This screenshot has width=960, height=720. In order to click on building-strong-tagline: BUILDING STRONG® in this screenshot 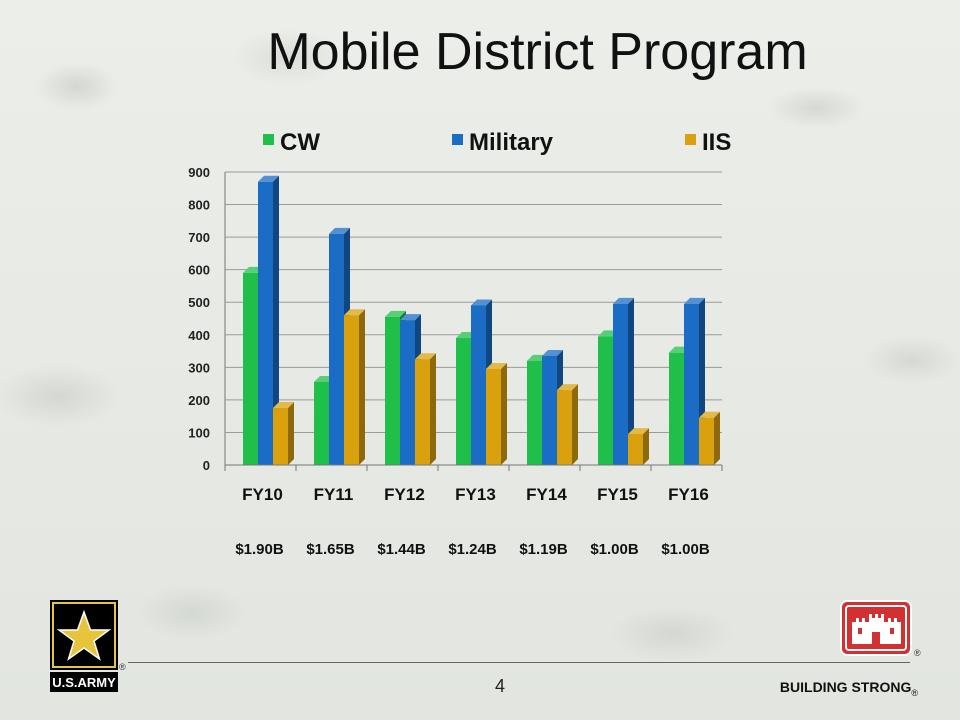, I will do `click(849, 688)`.